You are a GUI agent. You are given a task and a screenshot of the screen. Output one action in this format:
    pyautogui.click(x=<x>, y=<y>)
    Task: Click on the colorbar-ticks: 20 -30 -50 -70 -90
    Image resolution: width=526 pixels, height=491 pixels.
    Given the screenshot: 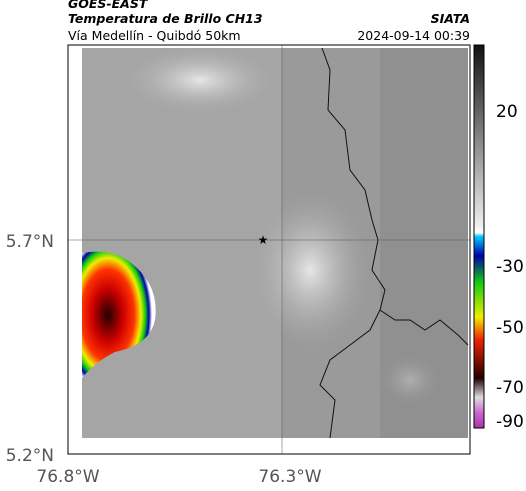 What is the action you would take?
    pyautogui.click(x=510, y=267)
    